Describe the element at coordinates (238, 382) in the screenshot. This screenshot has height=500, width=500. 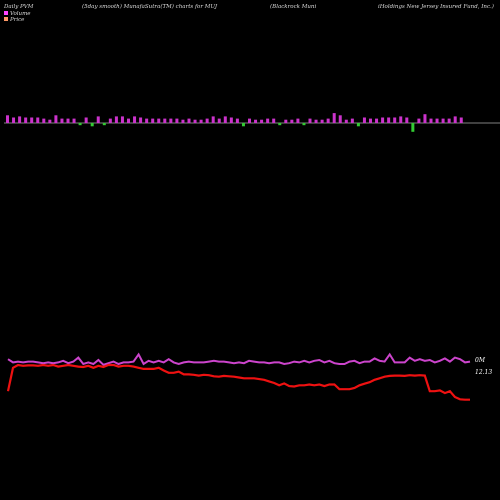
I see `price-line` at that location.